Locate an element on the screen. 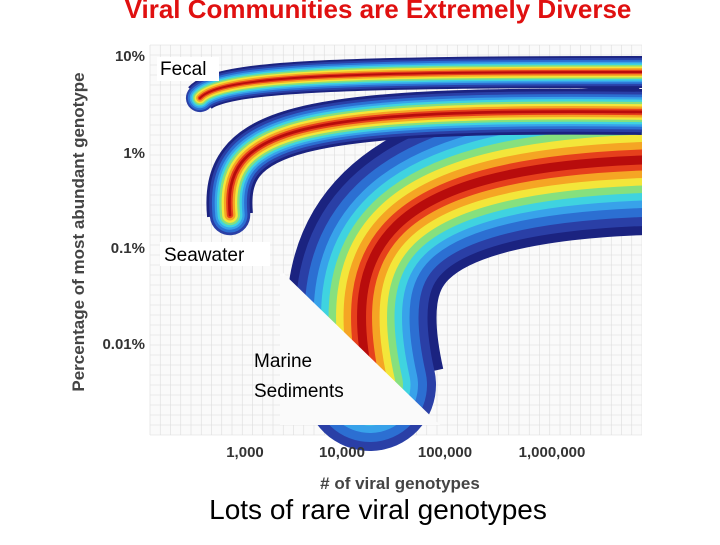  slide-title: Viral Communities are Extremely Diverse is located at coordinates (378, 12).